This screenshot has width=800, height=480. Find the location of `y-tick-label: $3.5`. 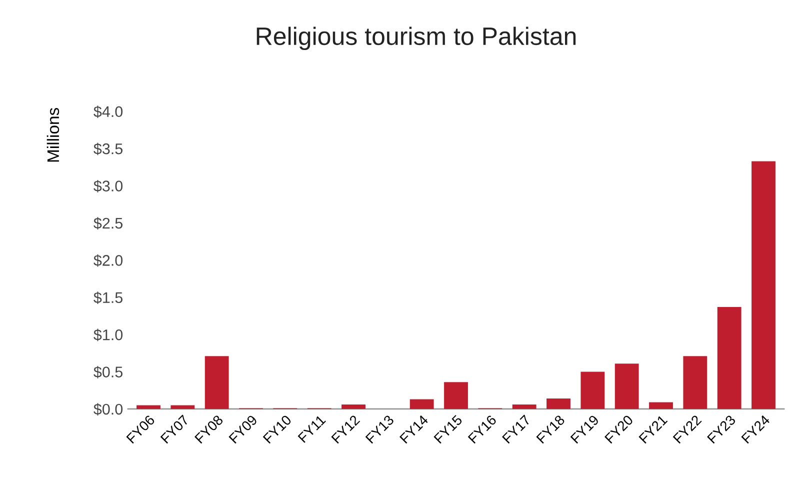

y-tick-label: $3.5 is located at coordinates (108, 149).